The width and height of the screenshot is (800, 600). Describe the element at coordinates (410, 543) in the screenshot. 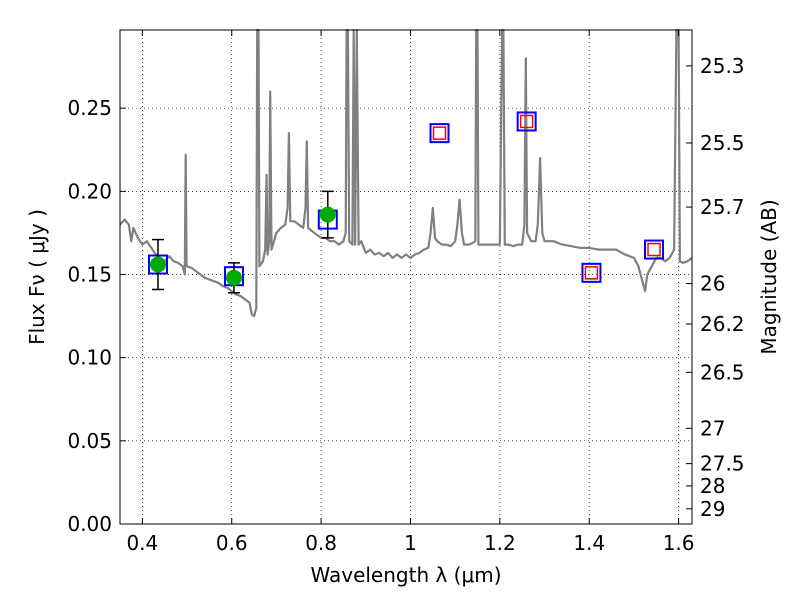

I see `x-tick-label: 1` at that location.